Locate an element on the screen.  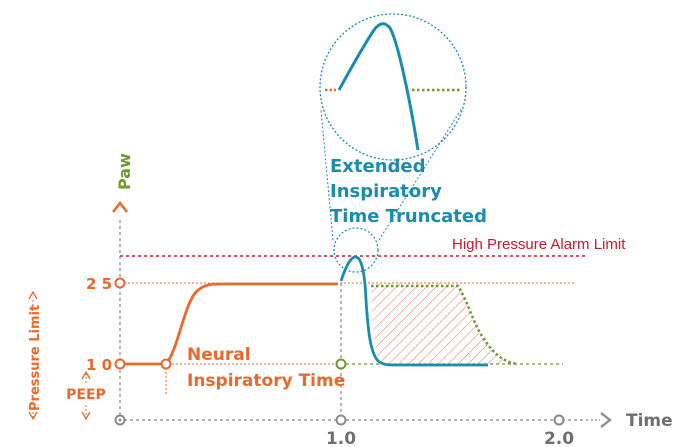
extended-label-line3: Time Truncated is located at coordinates (408, 216).